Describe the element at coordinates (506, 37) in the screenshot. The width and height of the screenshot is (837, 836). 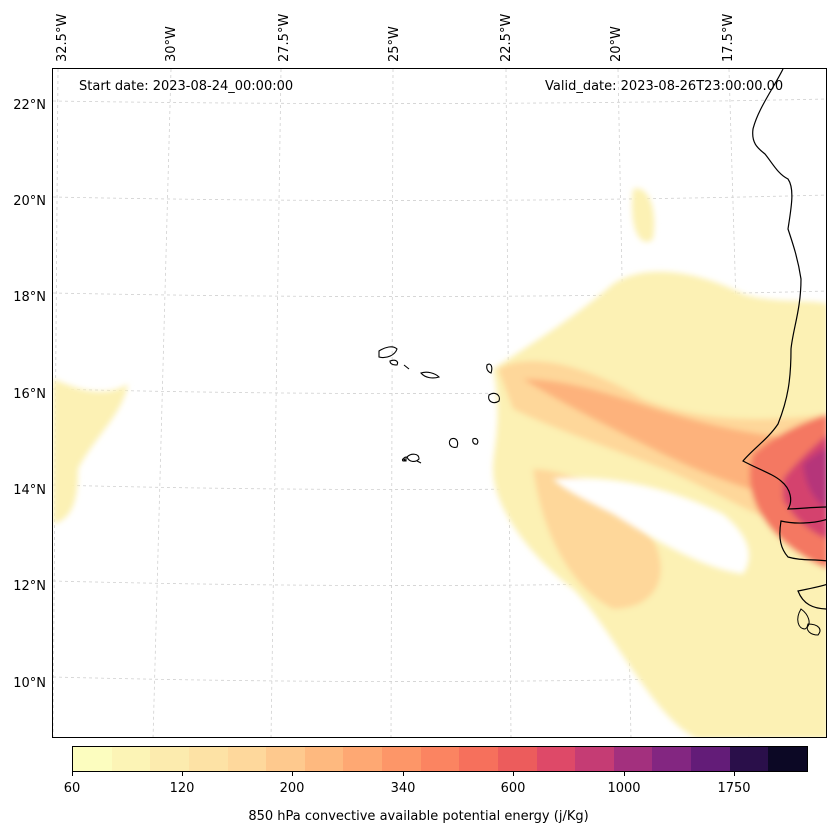
I see `lon-label-22-5w: 22.5°W` at that location.